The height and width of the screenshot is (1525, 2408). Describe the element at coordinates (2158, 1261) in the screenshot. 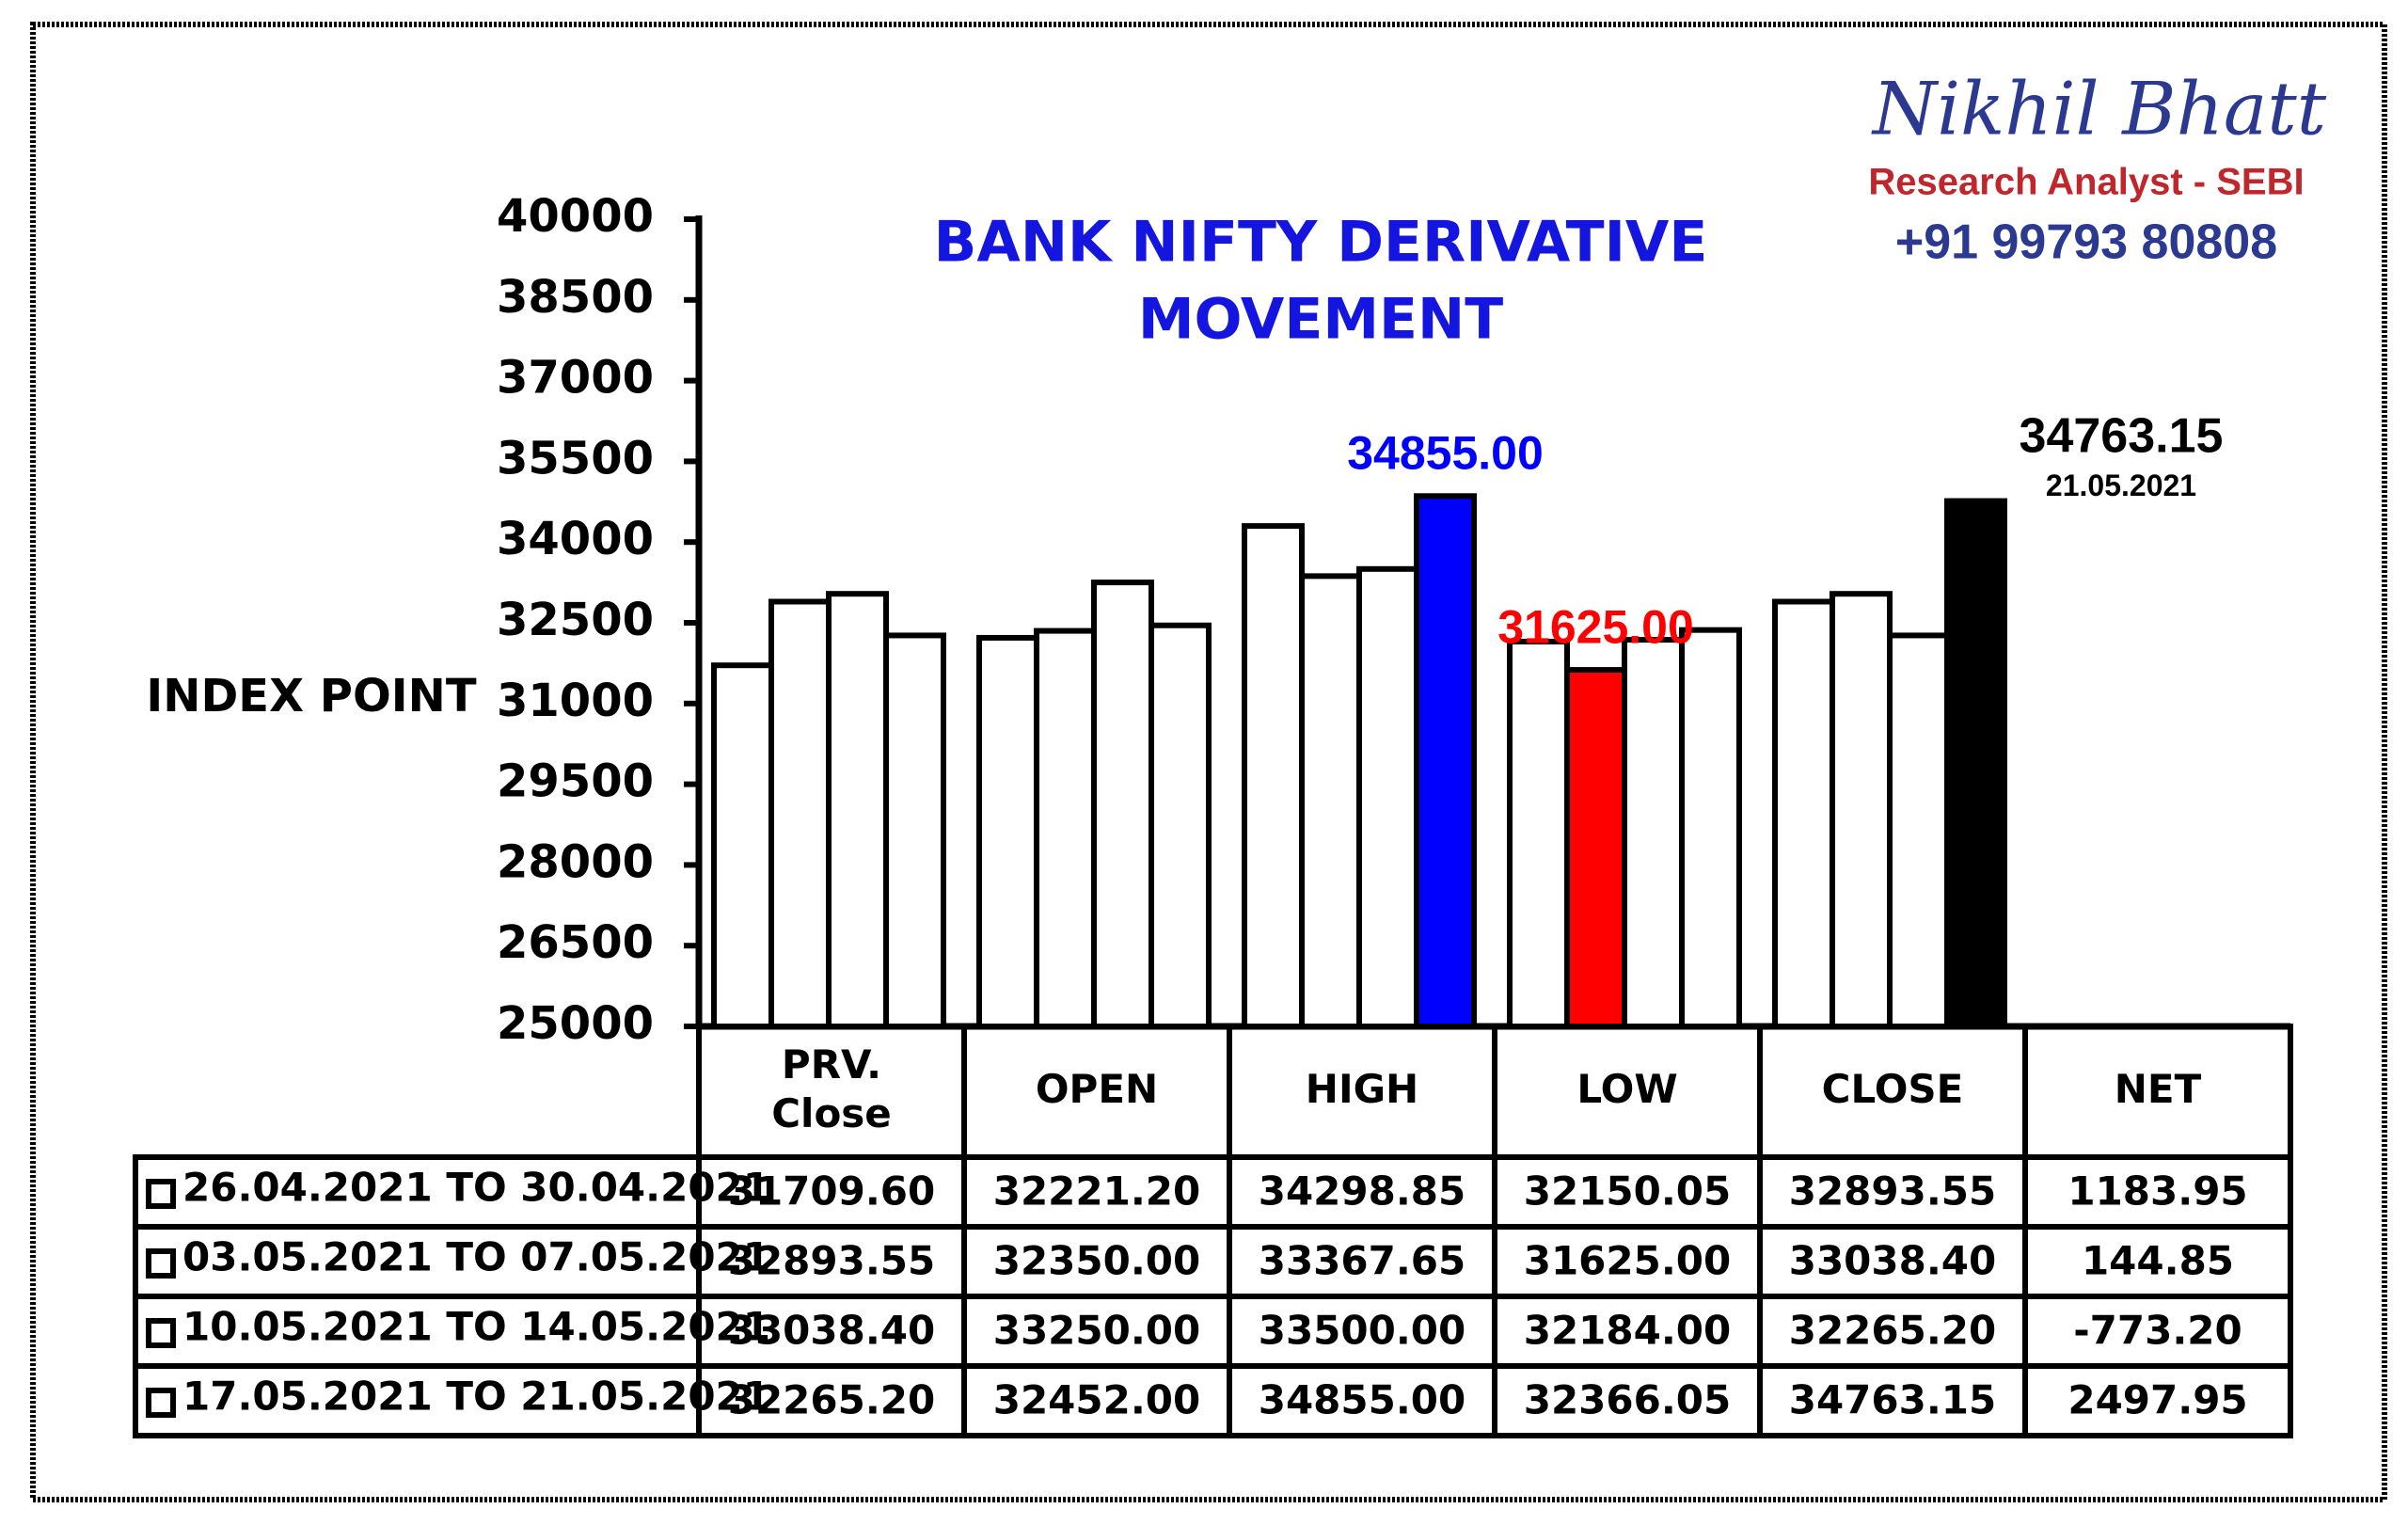

I see `table-net: 144.85` at that location.